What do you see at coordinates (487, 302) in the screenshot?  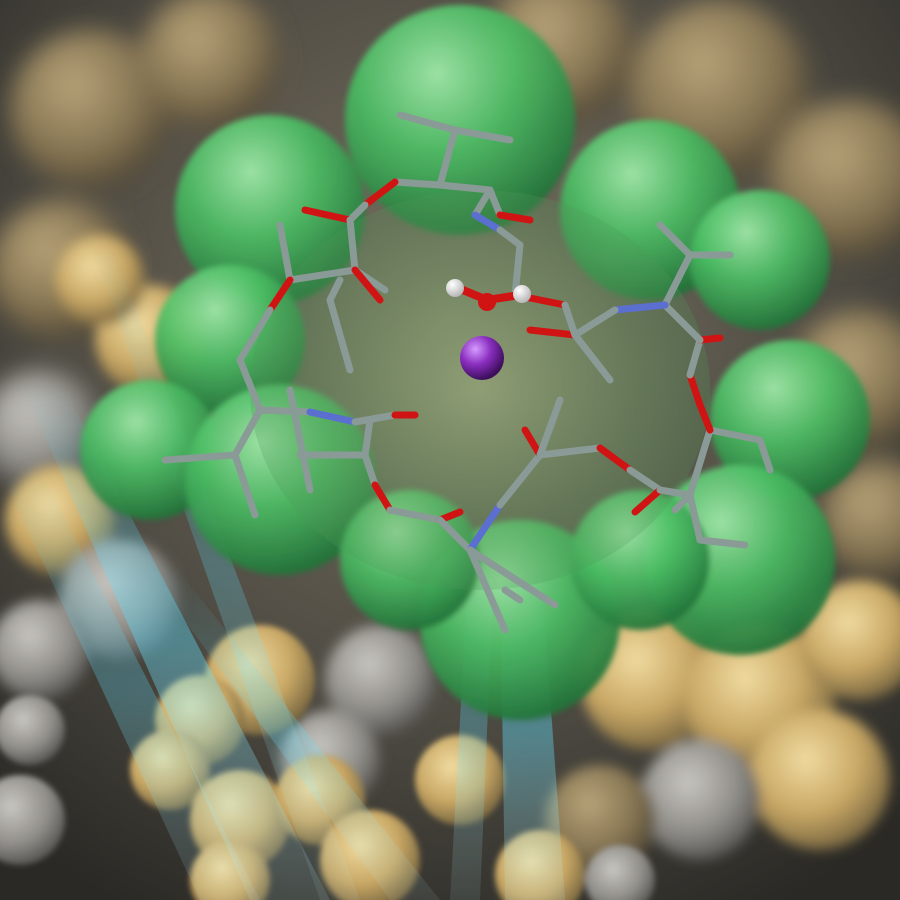 I see `water-oxygen-atom` at bounding box center [487, 302].